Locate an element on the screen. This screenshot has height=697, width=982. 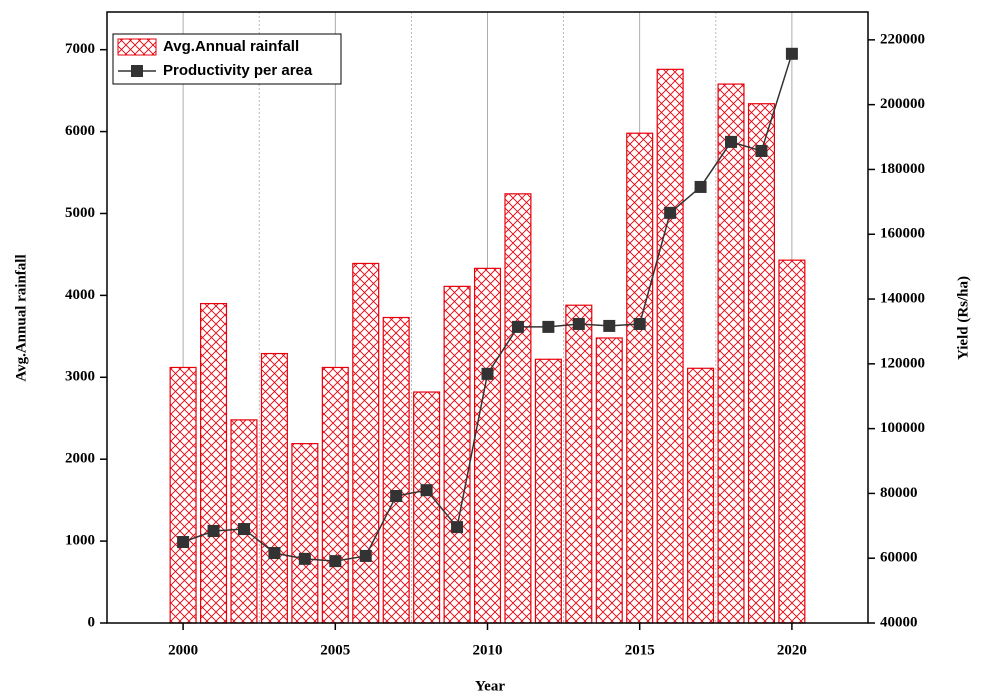
y2-tick-label: 120000 is located at coordinates (902, 363).